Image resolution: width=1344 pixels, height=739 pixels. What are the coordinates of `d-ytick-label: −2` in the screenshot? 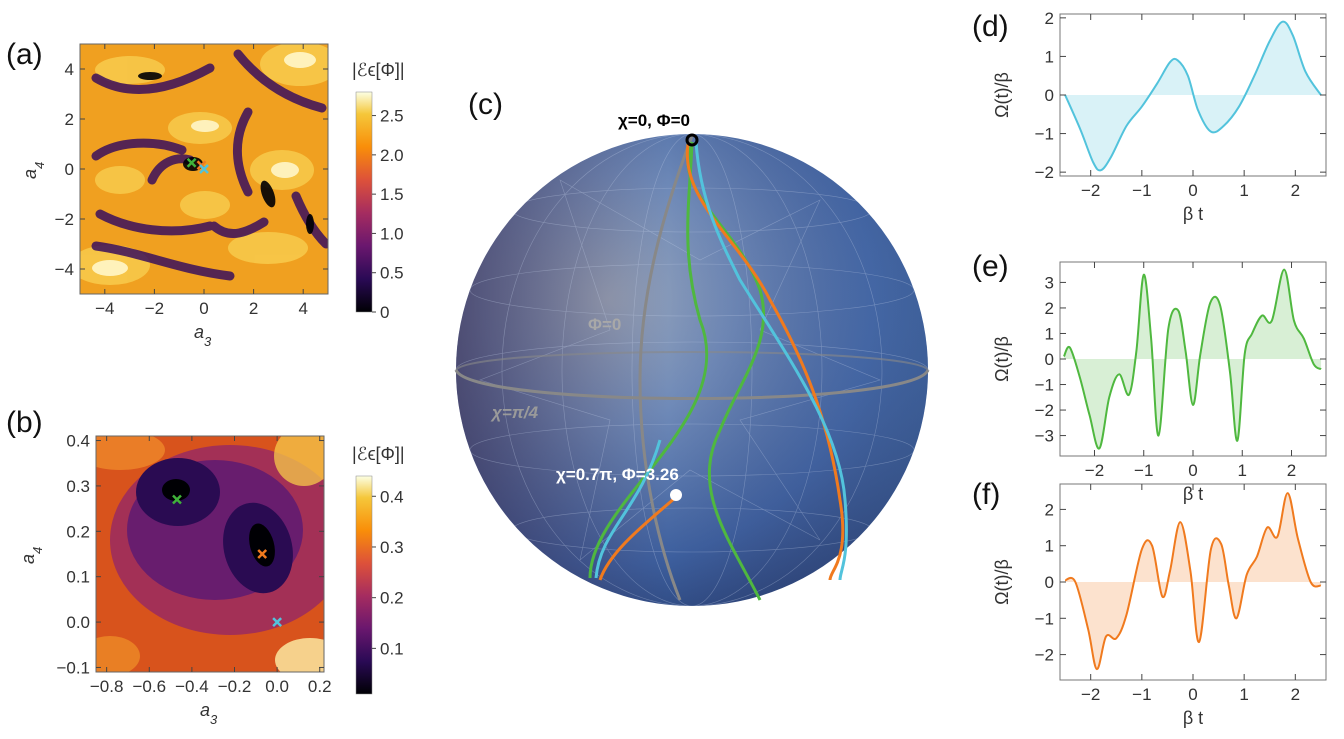 It's located at (1044, 172).